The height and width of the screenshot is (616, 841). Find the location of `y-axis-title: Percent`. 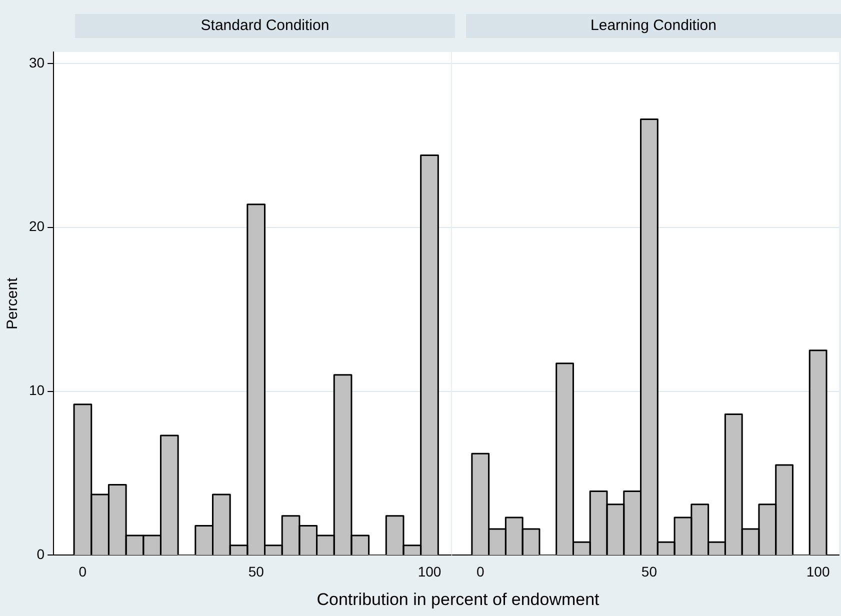

y-axis-title: Percent is located at coordinates (13, 303).